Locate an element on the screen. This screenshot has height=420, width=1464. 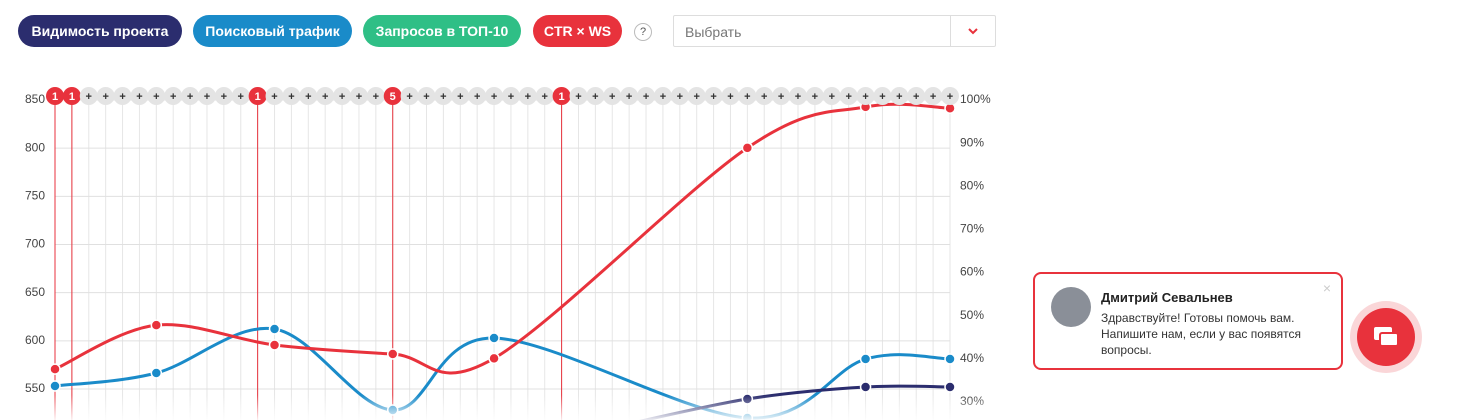
y2-tick-label: 70% is located at coordinates (972, 229).